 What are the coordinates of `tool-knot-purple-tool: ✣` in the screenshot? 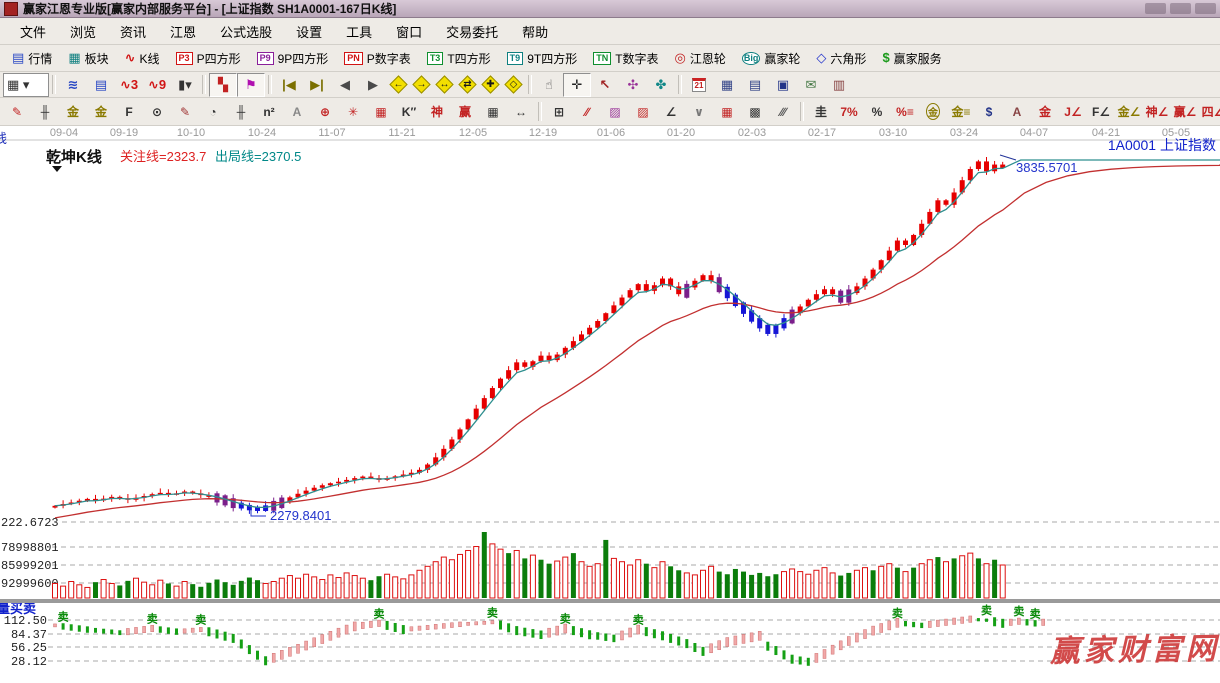 It's located at (633, 85).